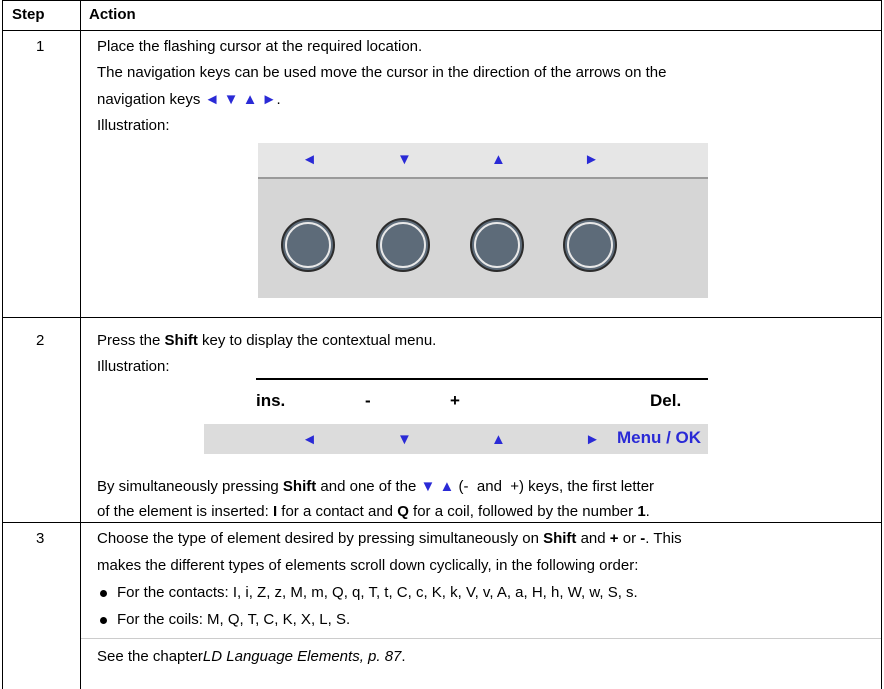  Describe the element at coordinates (554, 486) in the screenshot. I see `text: (- and +) keys, the first letter` at that location.